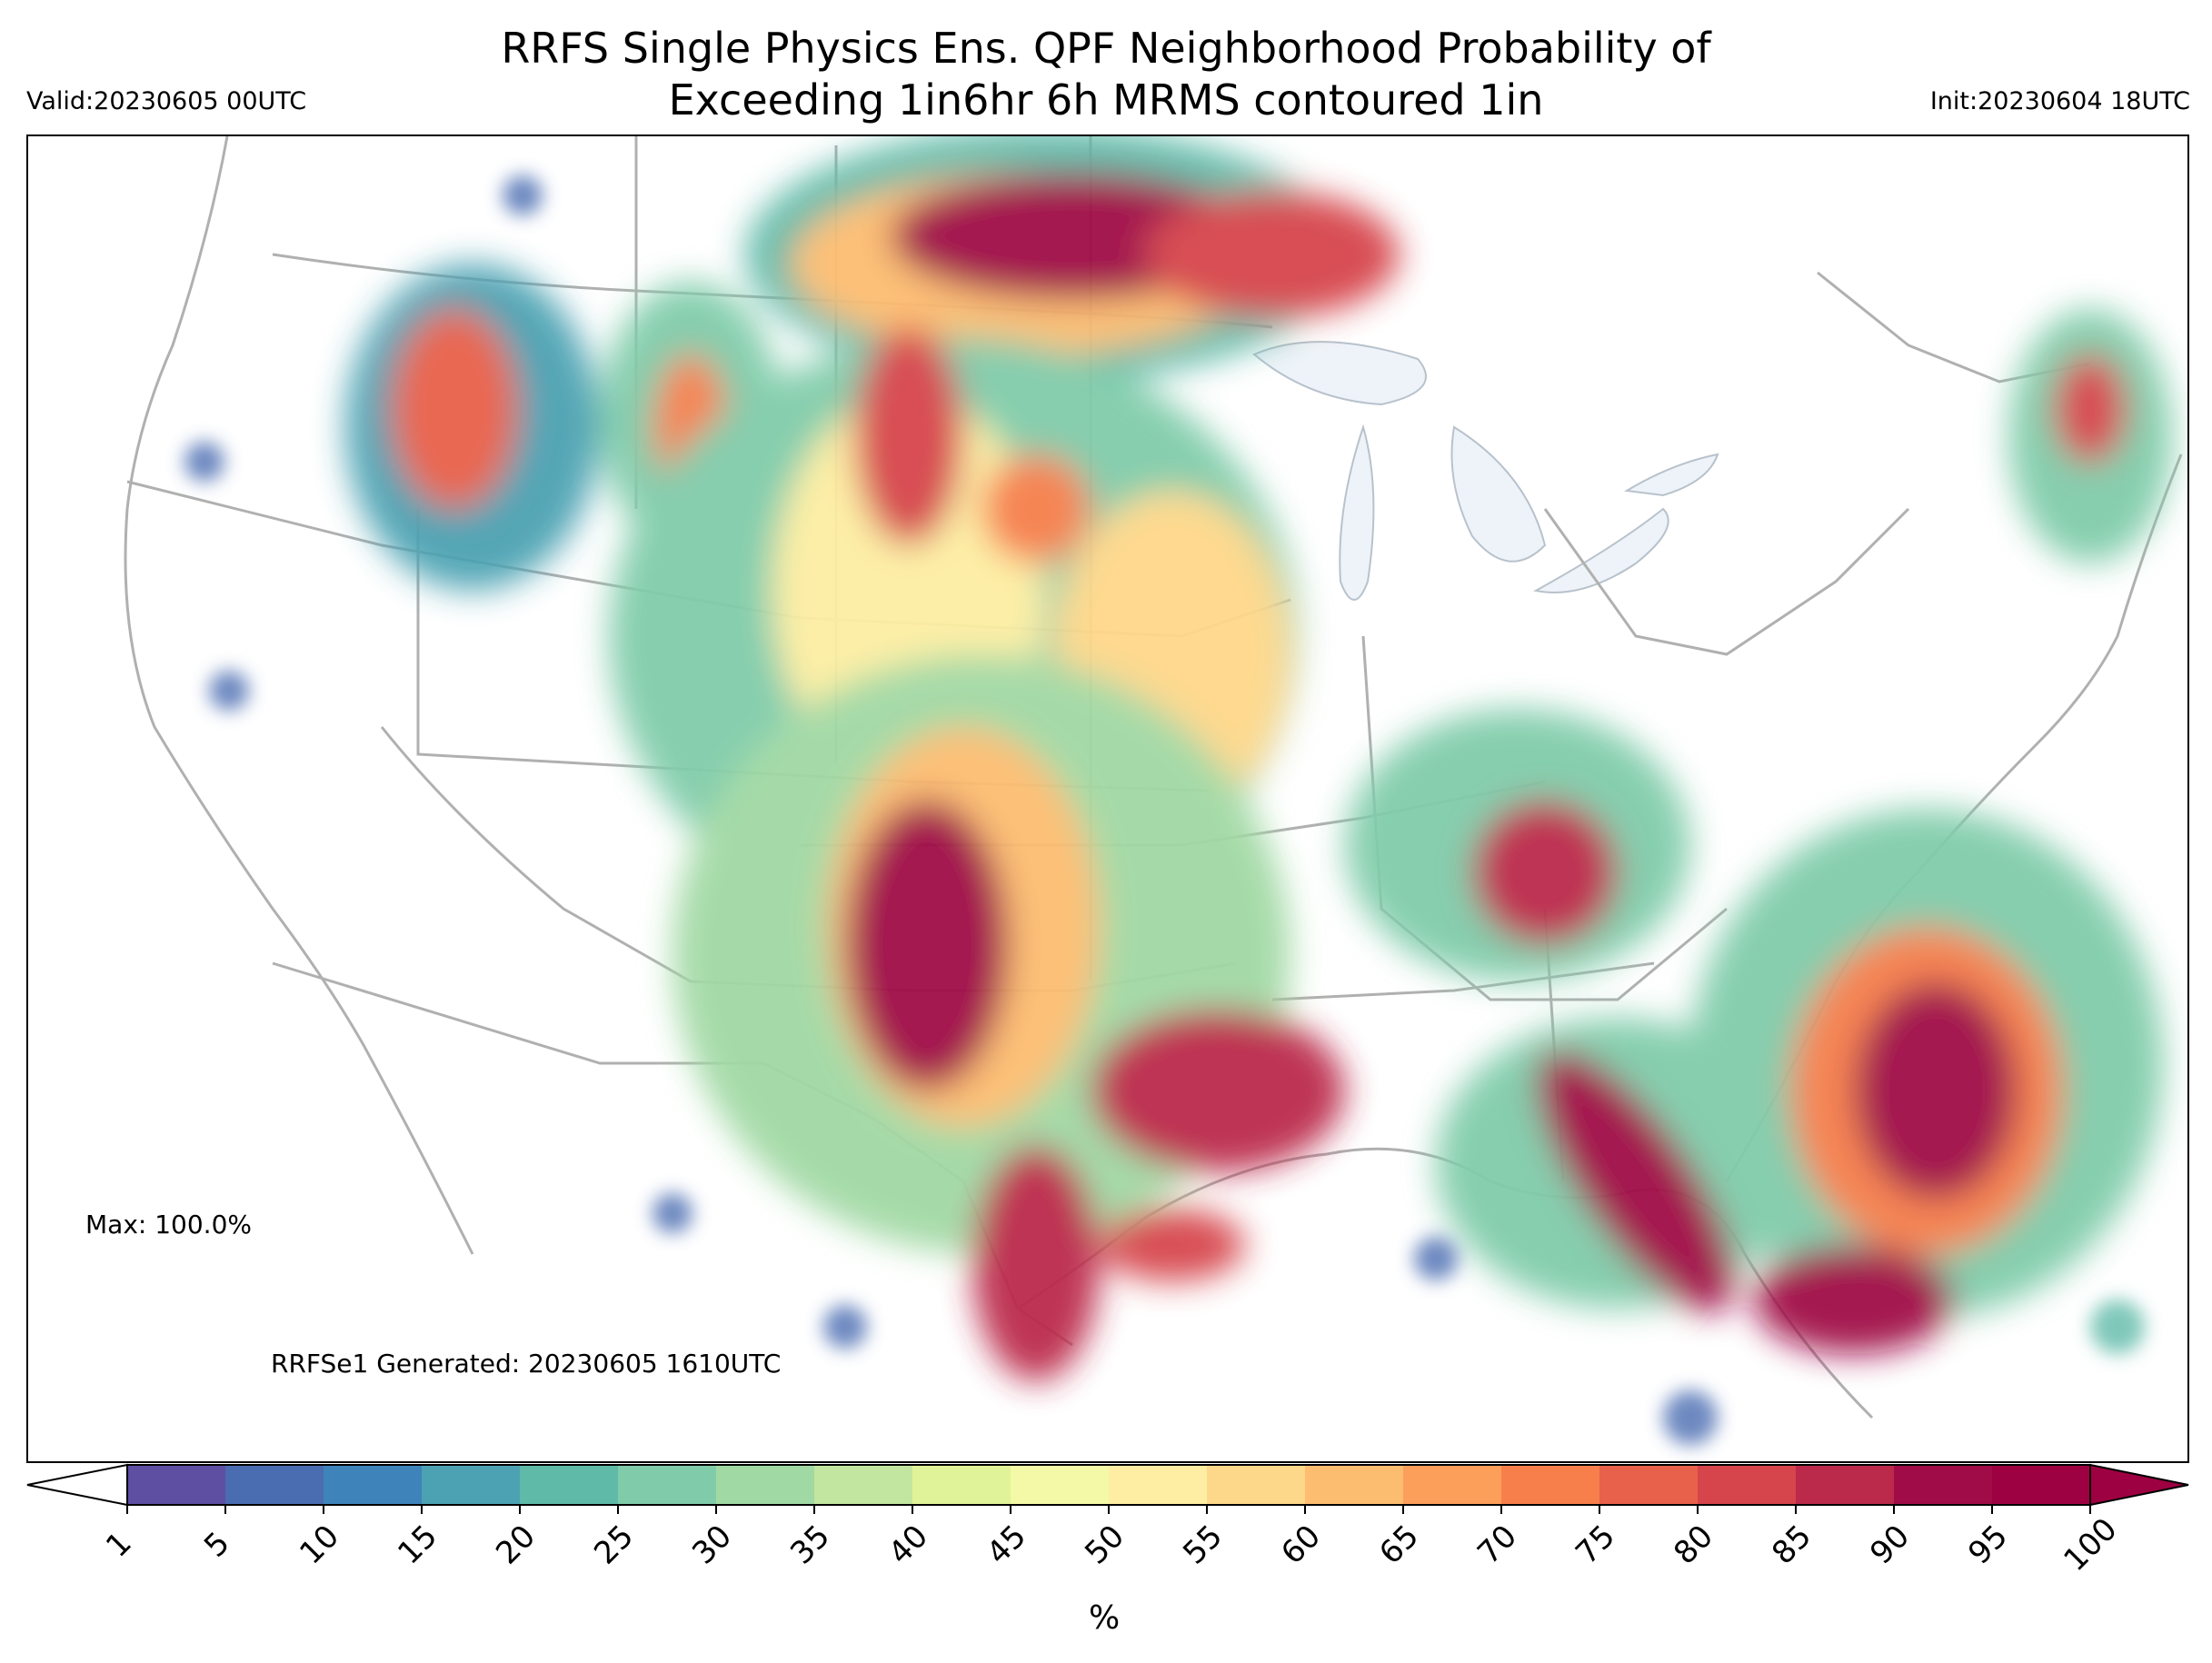 The width and height of the screenshot is (2212, 1663). Describe the element at coordinates (168, 1225) in the screenshot. I see `max-label: Max: 100.0%` at that location.